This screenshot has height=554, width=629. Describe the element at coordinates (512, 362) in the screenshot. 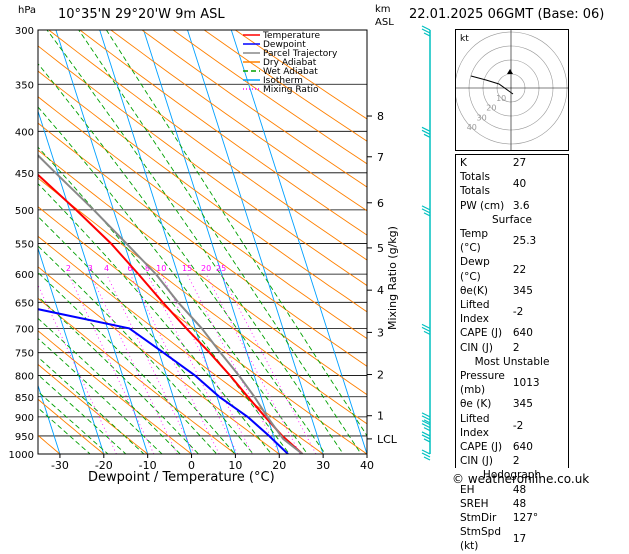

I see `most-unstable-title: Most Unstable` at that location.